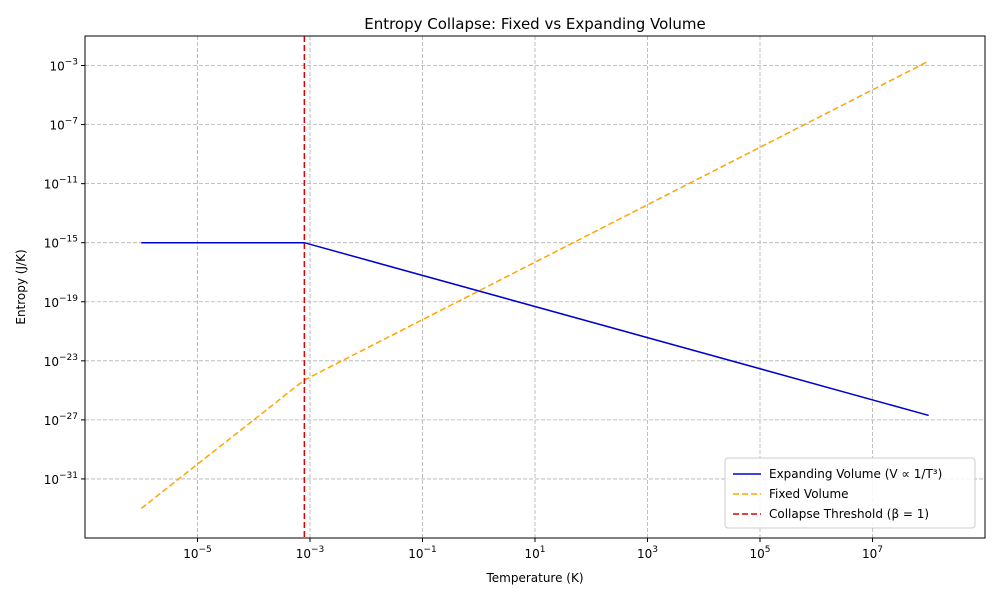 The width and height of the screenshot is (1000, 600). What do you see at coordinates (647, 553) in the screenshot?
I see `x-tick-label: 10³` at bounding box center [647, 553].